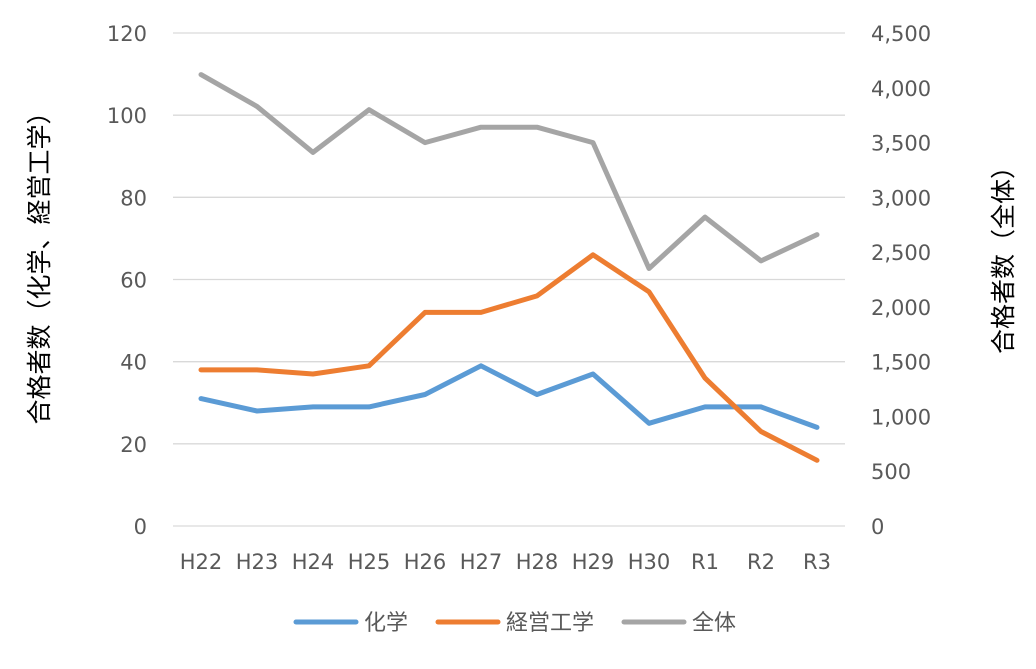  Describe the element at coordinates (537, 562) in the screenshot. I see `x-tick-label: H28` at that location.